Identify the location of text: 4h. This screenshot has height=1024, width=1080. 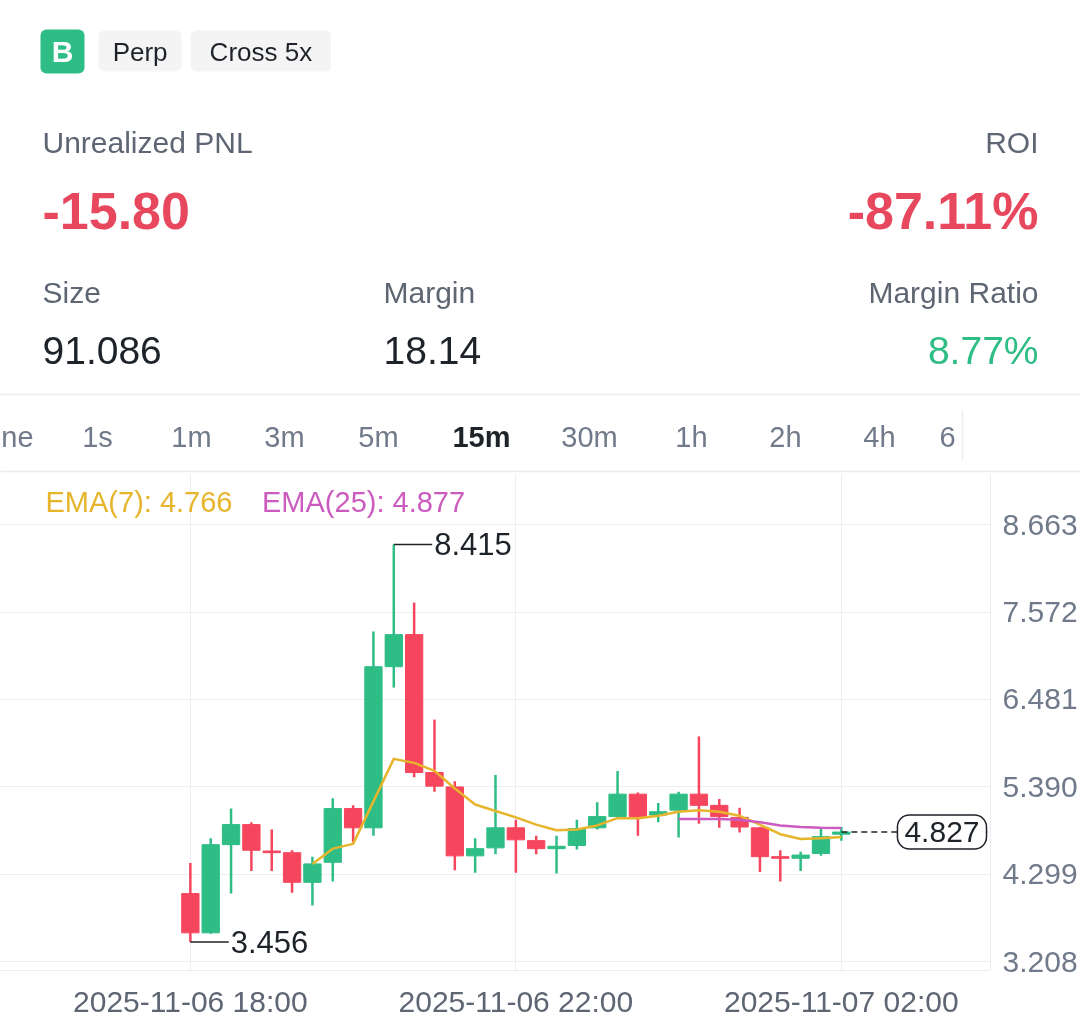
(879, 436).